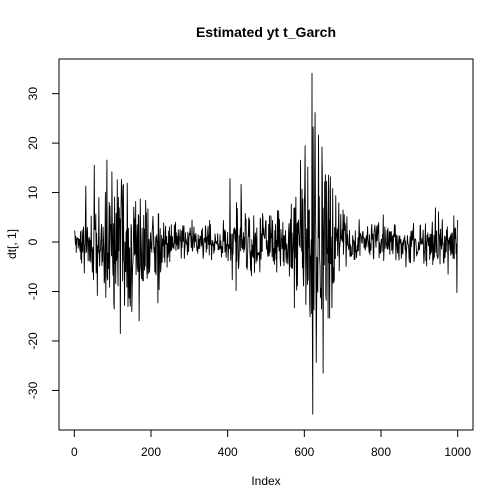 This screenshot has width=504, height=504. What do you see at coordinates (271, 444) in the screenshot?
I see `x-axis: 0 200 400 600 800 1000` at bounding box center [271, 444].